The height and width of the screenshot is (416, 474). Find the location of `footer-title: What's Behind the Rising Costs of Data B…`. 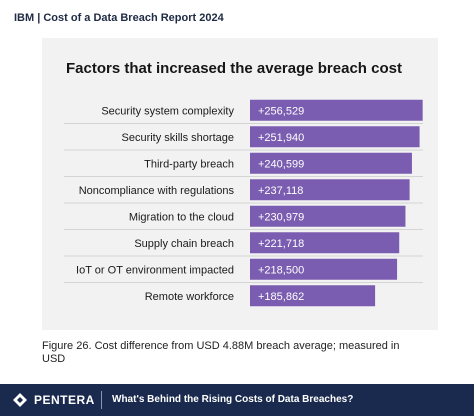

footer-title: What's Behind the Rising Costs of Data B… is located at coordinates (233, 399).